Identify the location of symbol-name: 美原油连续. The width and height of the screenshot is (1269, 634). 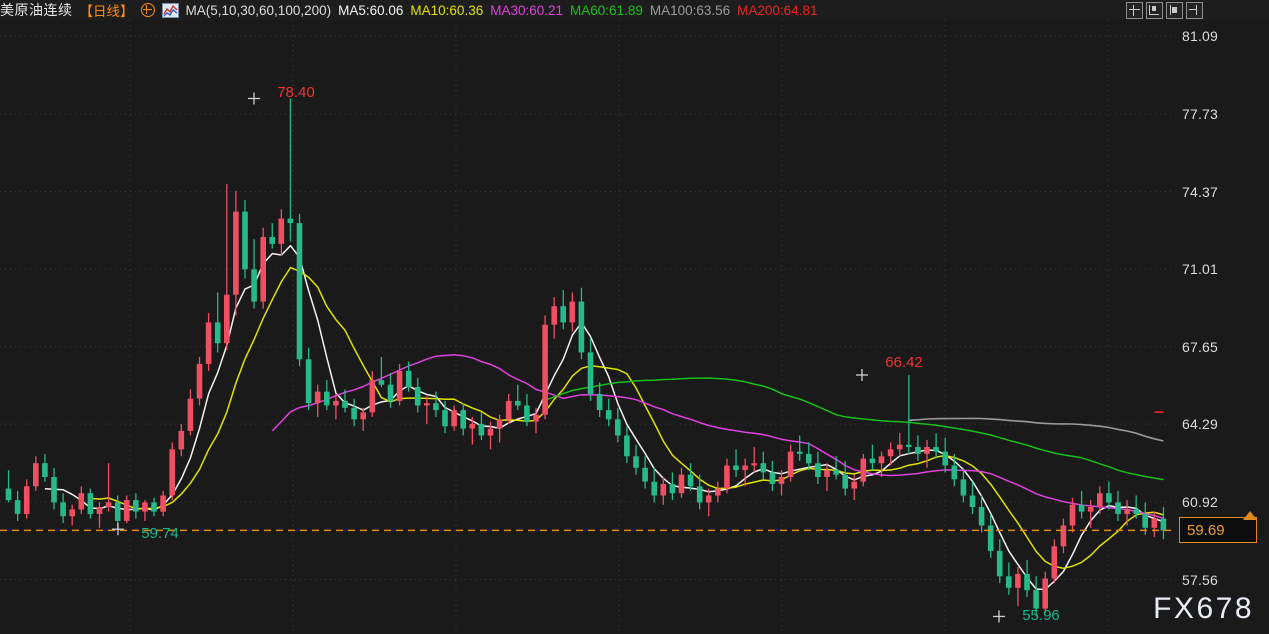
(36, 10).